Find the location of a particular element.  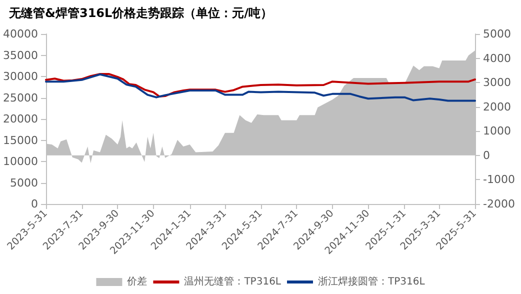

y2-tick-label: 5000 is located at coordinates (497, 34).